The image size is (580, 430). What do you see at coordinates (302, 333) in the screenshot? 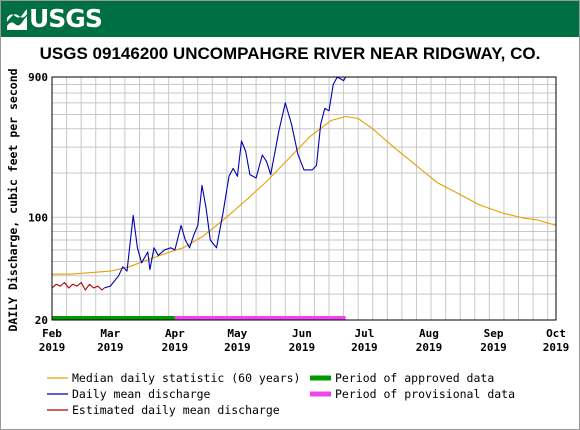
I see `x-tick-month: Jun` at bounding box center [302, 333].